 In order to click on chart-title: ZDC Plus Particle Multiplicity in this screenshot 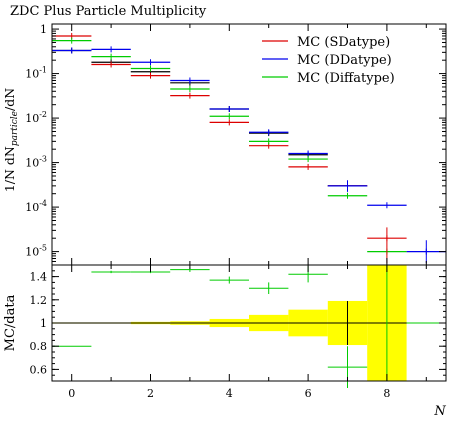, I will do `click(108, 11)`.